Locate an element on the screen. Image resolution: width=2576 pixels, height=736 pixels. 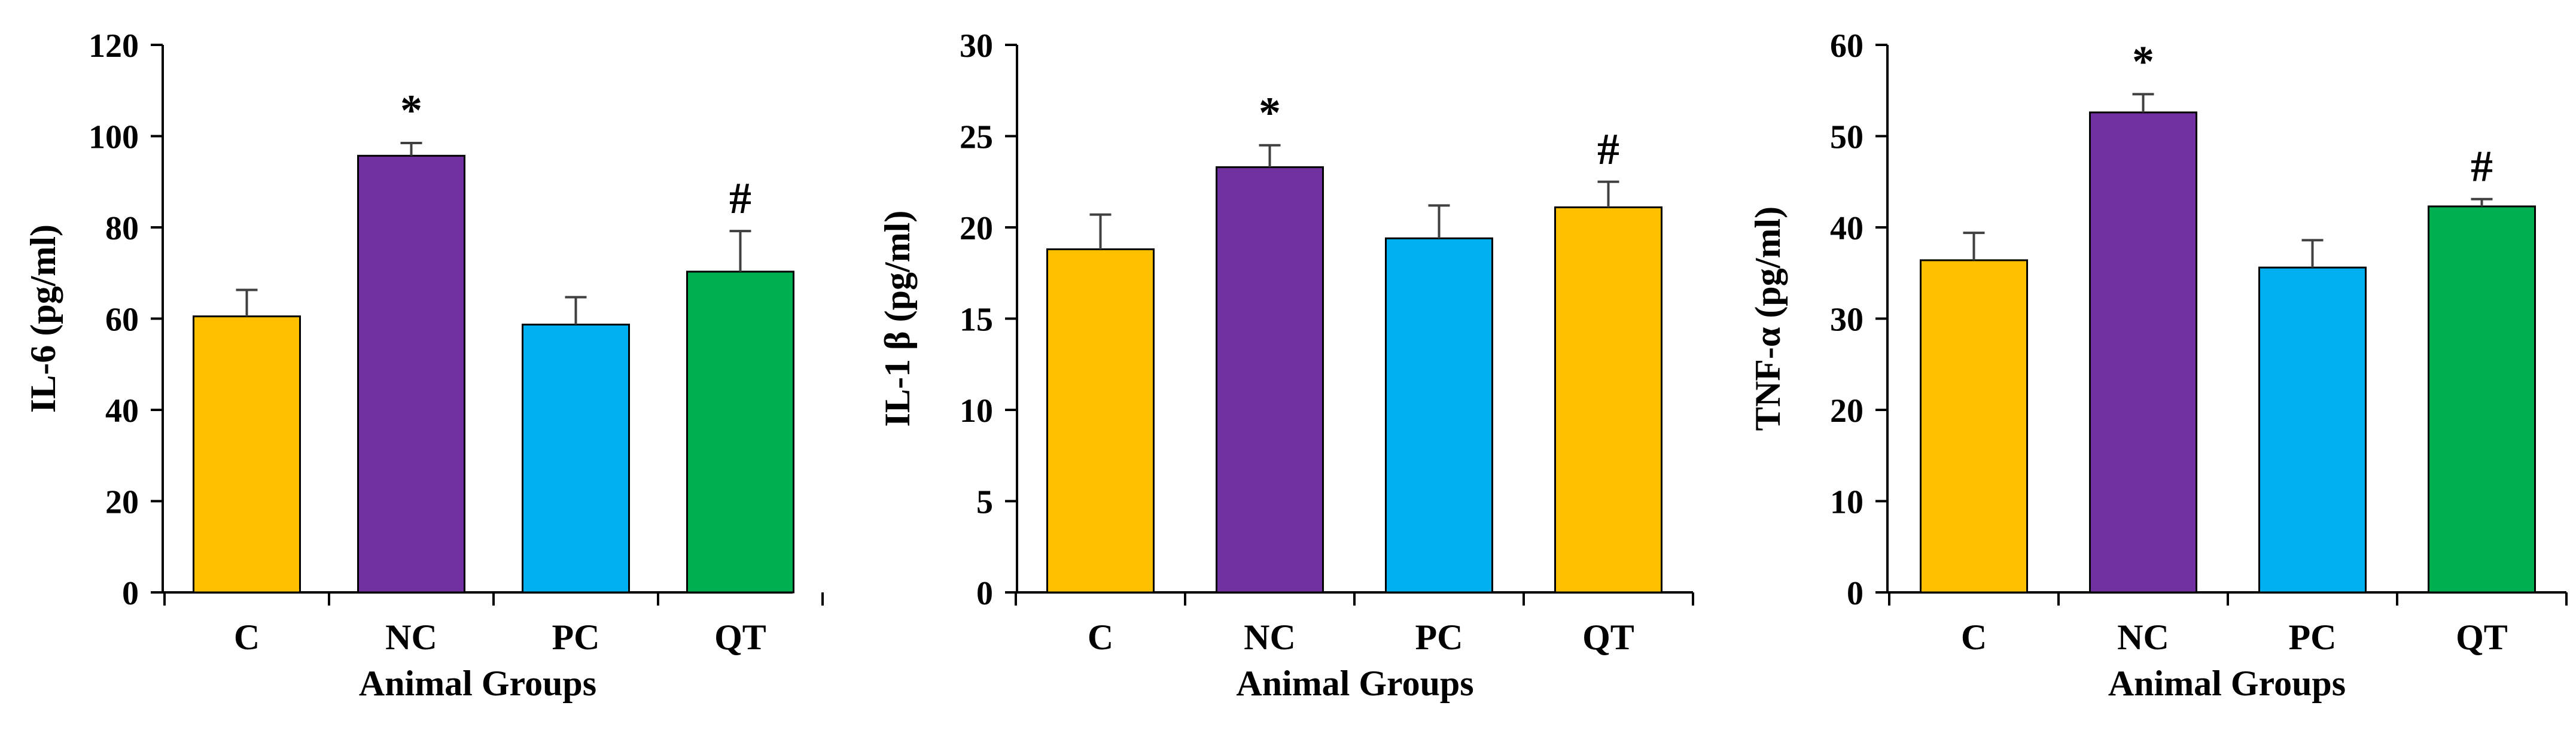
y-axis-title: IL-1 β (pg/ml) is located at coordinates (897, 319).